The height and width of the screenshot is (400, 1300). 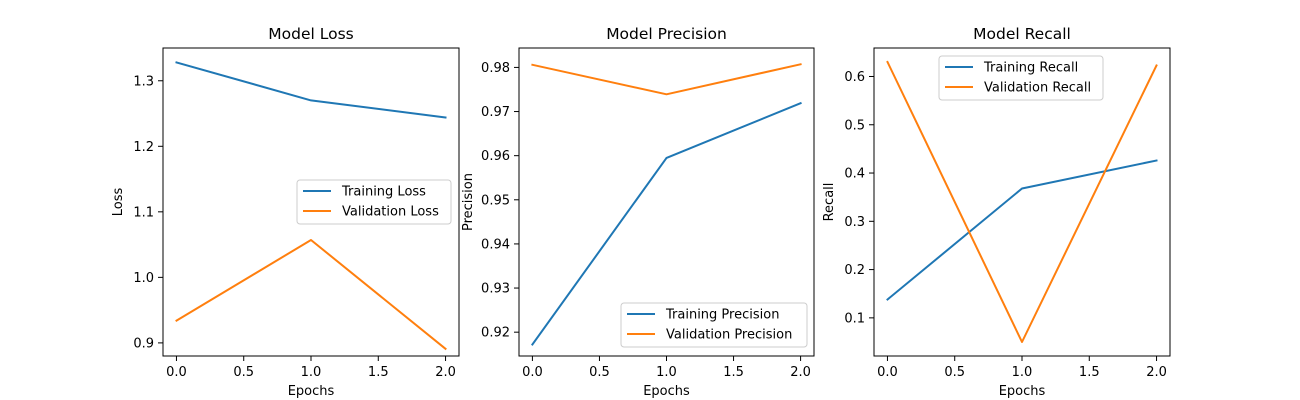 I want to click on y-tick-label: 0.6, so click(x=854, y=77).